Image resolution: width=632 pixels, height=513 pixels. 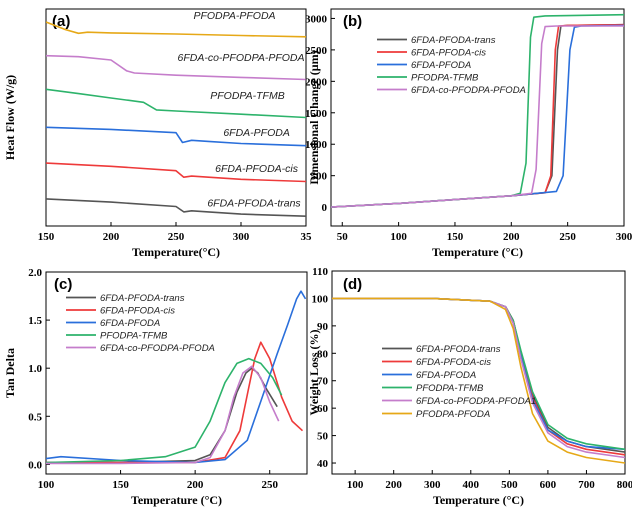 What do you see at coordinates (316, 19) in the screenshot?
I see `y-tick-label: 3000` at bounding box center [316, 19].